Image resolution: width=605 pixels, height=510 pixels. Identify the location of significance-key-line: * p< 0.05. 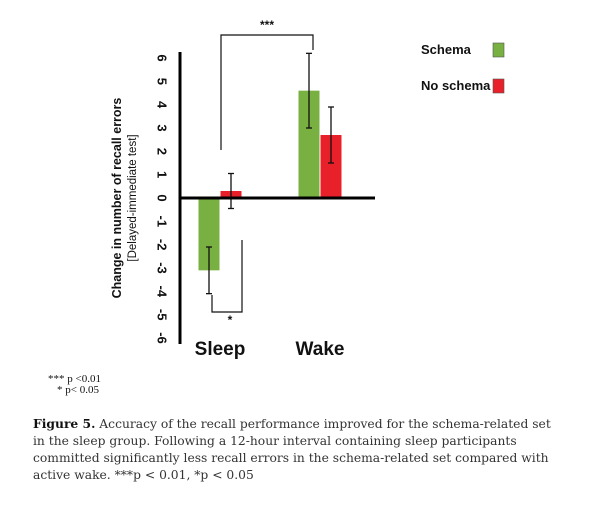
(78, 390).